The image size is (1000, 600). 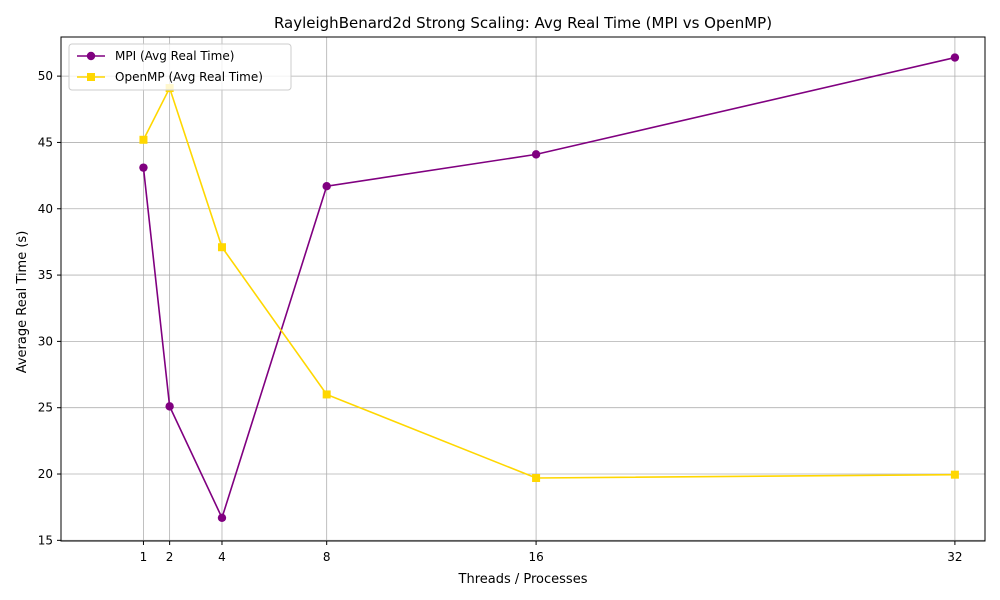 I want to click on x-tick-label: 8, so click(x=327, y=557).